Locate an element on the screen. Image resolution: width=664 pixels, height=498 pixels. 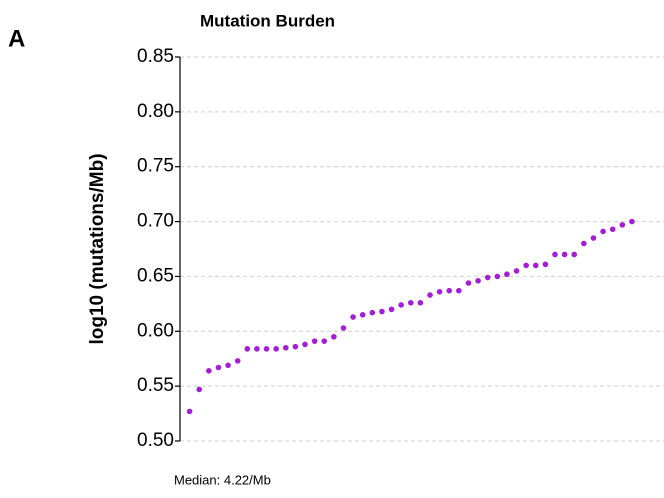
y-tick-label: 0.80 is located at coordinates (155, 111).